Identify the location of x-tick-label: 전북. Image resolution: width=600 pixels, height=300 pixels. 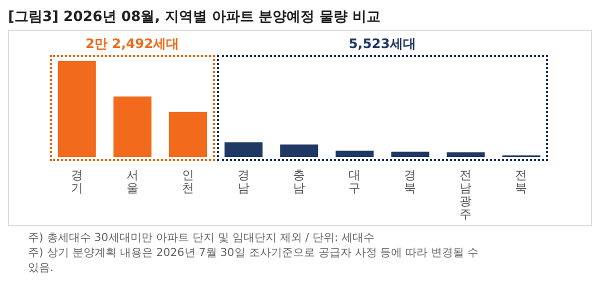
(521, 181).